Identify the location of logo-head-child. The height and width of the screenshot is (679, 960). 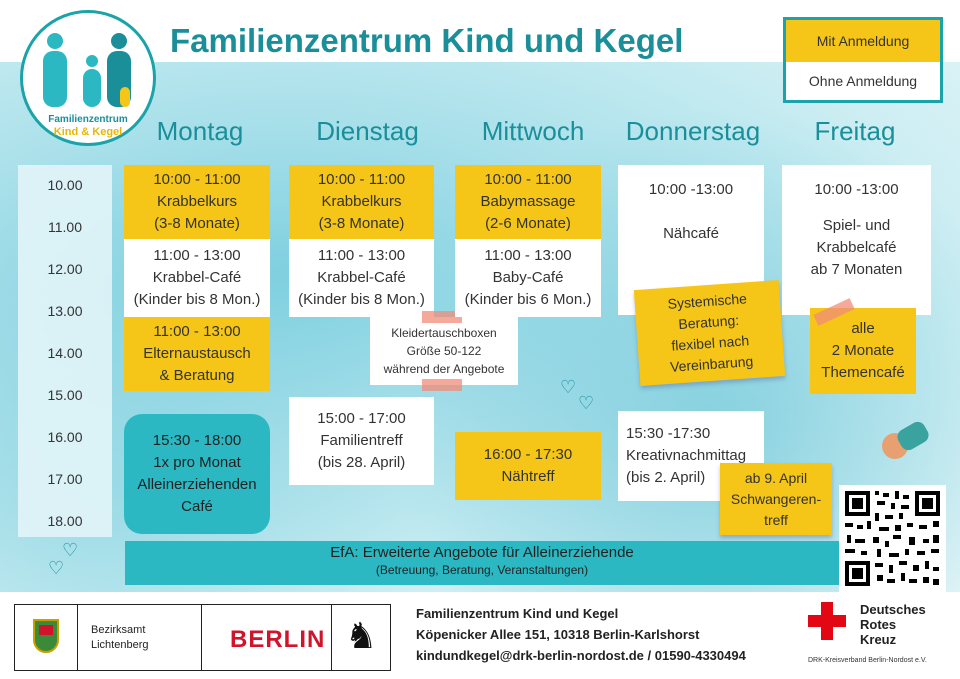
(92, 61).